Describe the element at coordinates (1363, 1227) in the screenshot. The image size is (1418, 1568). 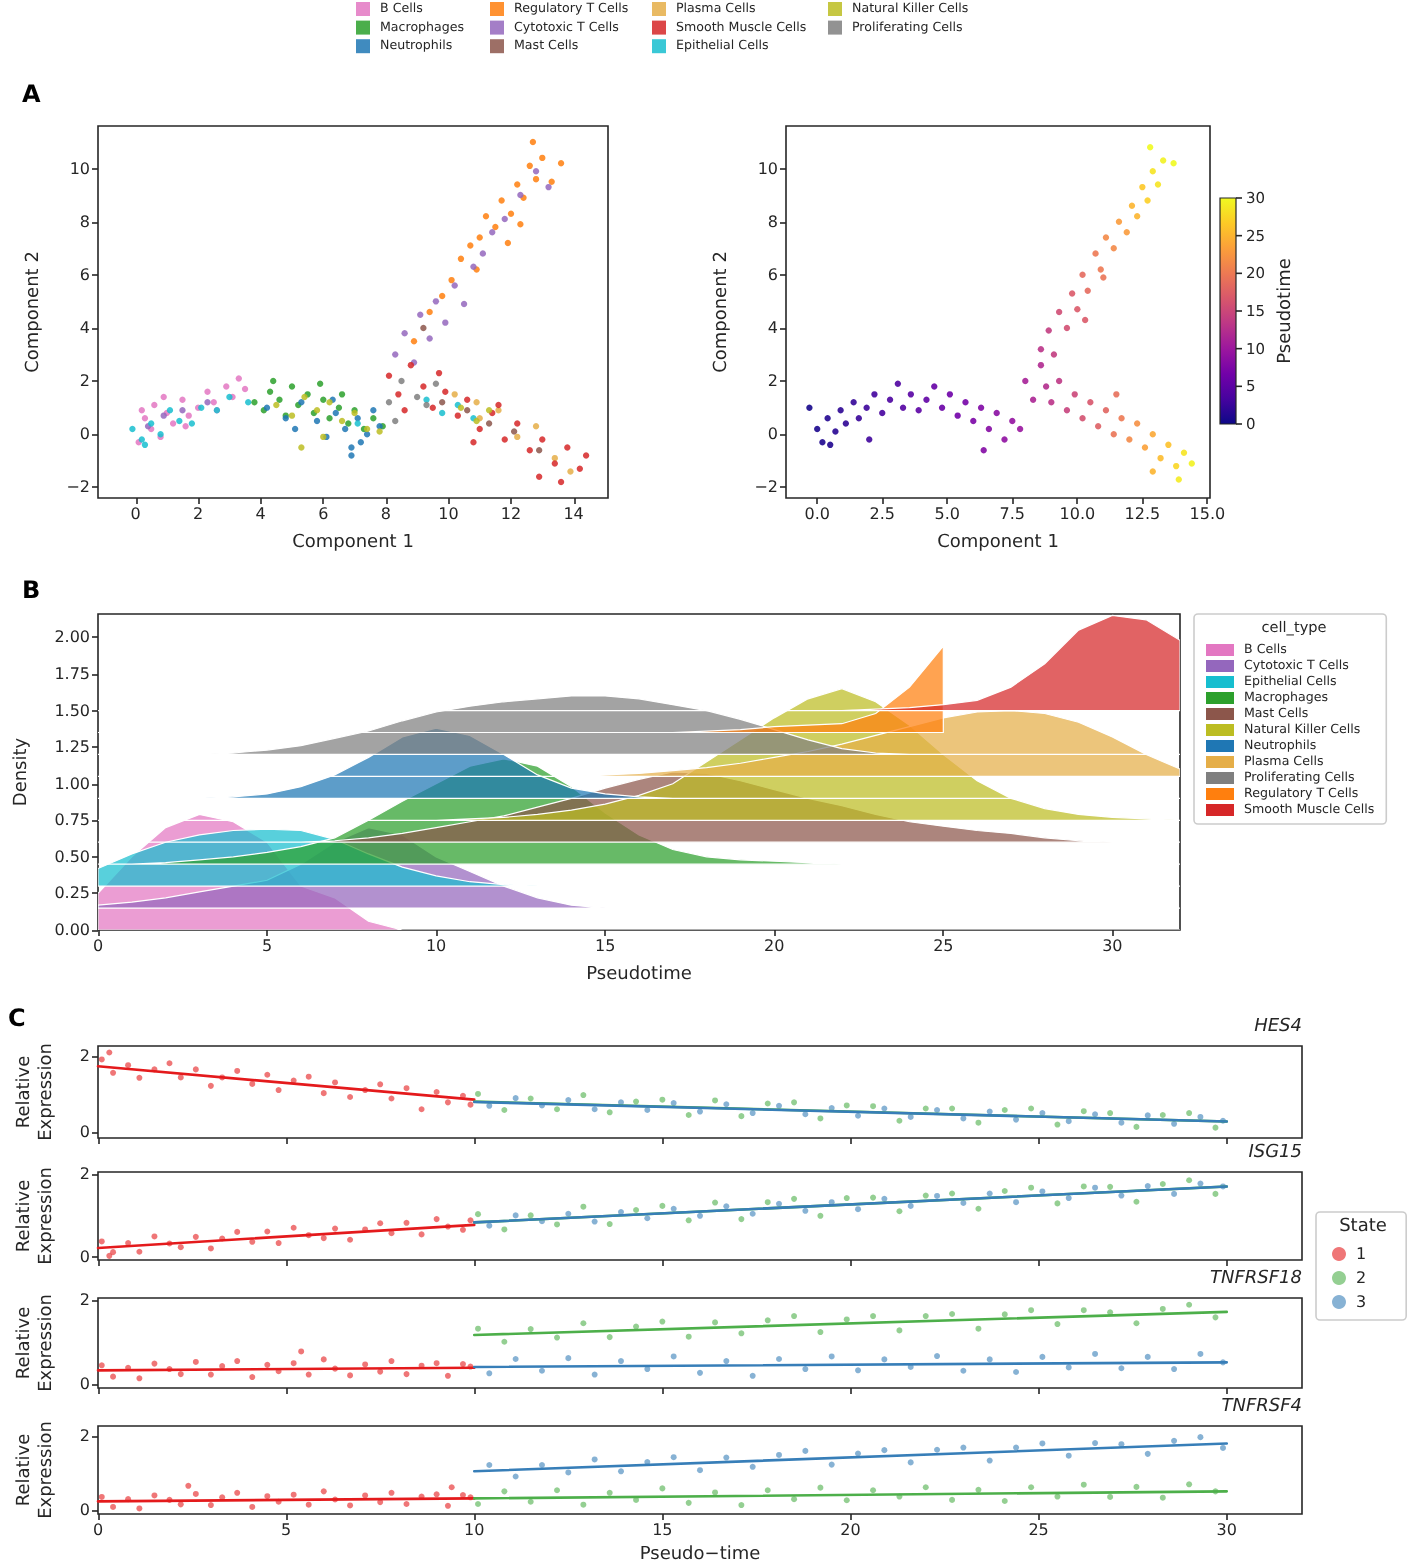
I see `legend-title: State` at that location.